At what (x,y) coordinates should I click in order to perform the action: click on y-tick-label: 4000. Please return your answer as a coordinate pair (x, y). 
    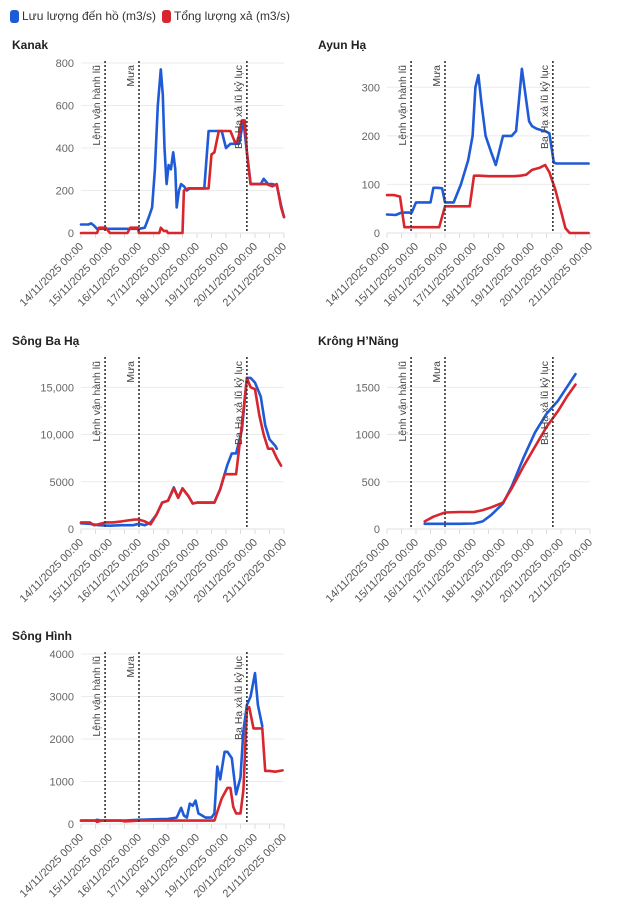
    Looking at the image, I should click on (62, 655).